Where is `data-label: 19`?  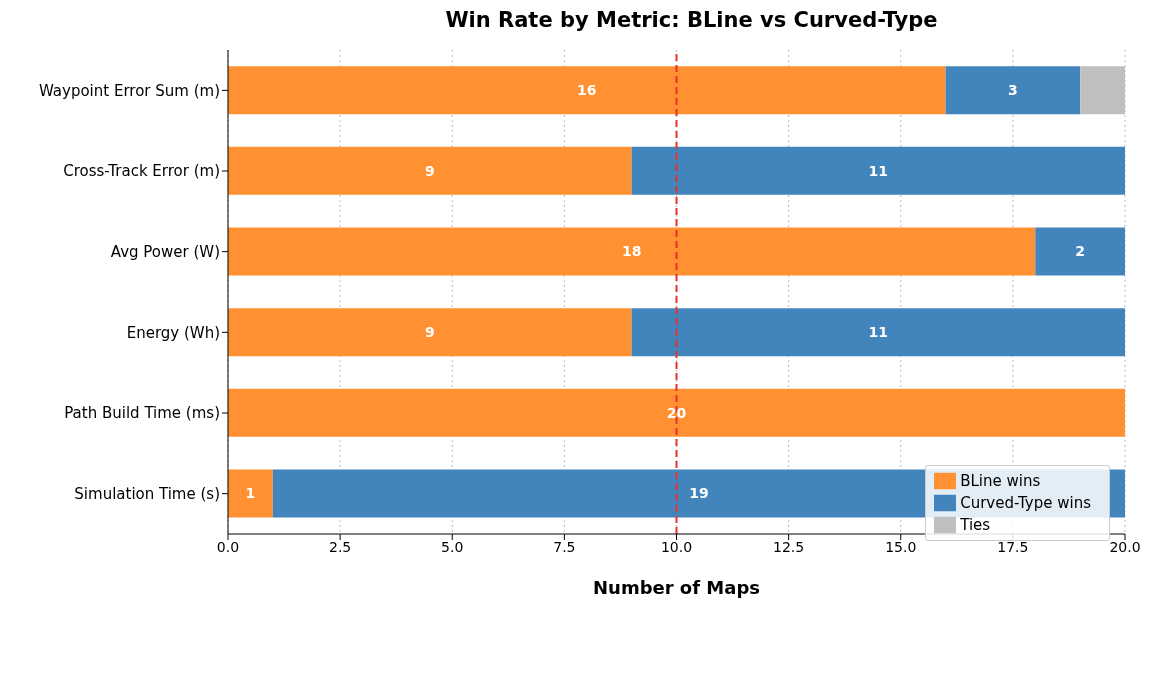
data-label: 19 is located at coordinates (699, 493).